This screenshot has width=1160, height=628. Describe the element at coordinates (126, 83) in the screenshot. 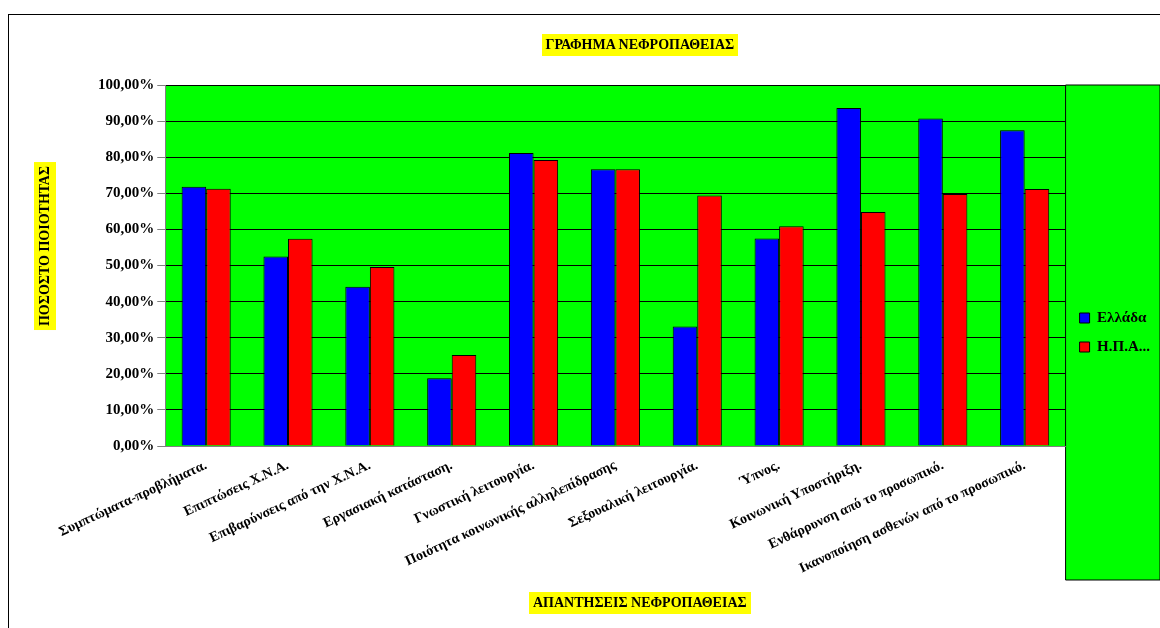

I see `y-tick-label: 100,00%` at that location.